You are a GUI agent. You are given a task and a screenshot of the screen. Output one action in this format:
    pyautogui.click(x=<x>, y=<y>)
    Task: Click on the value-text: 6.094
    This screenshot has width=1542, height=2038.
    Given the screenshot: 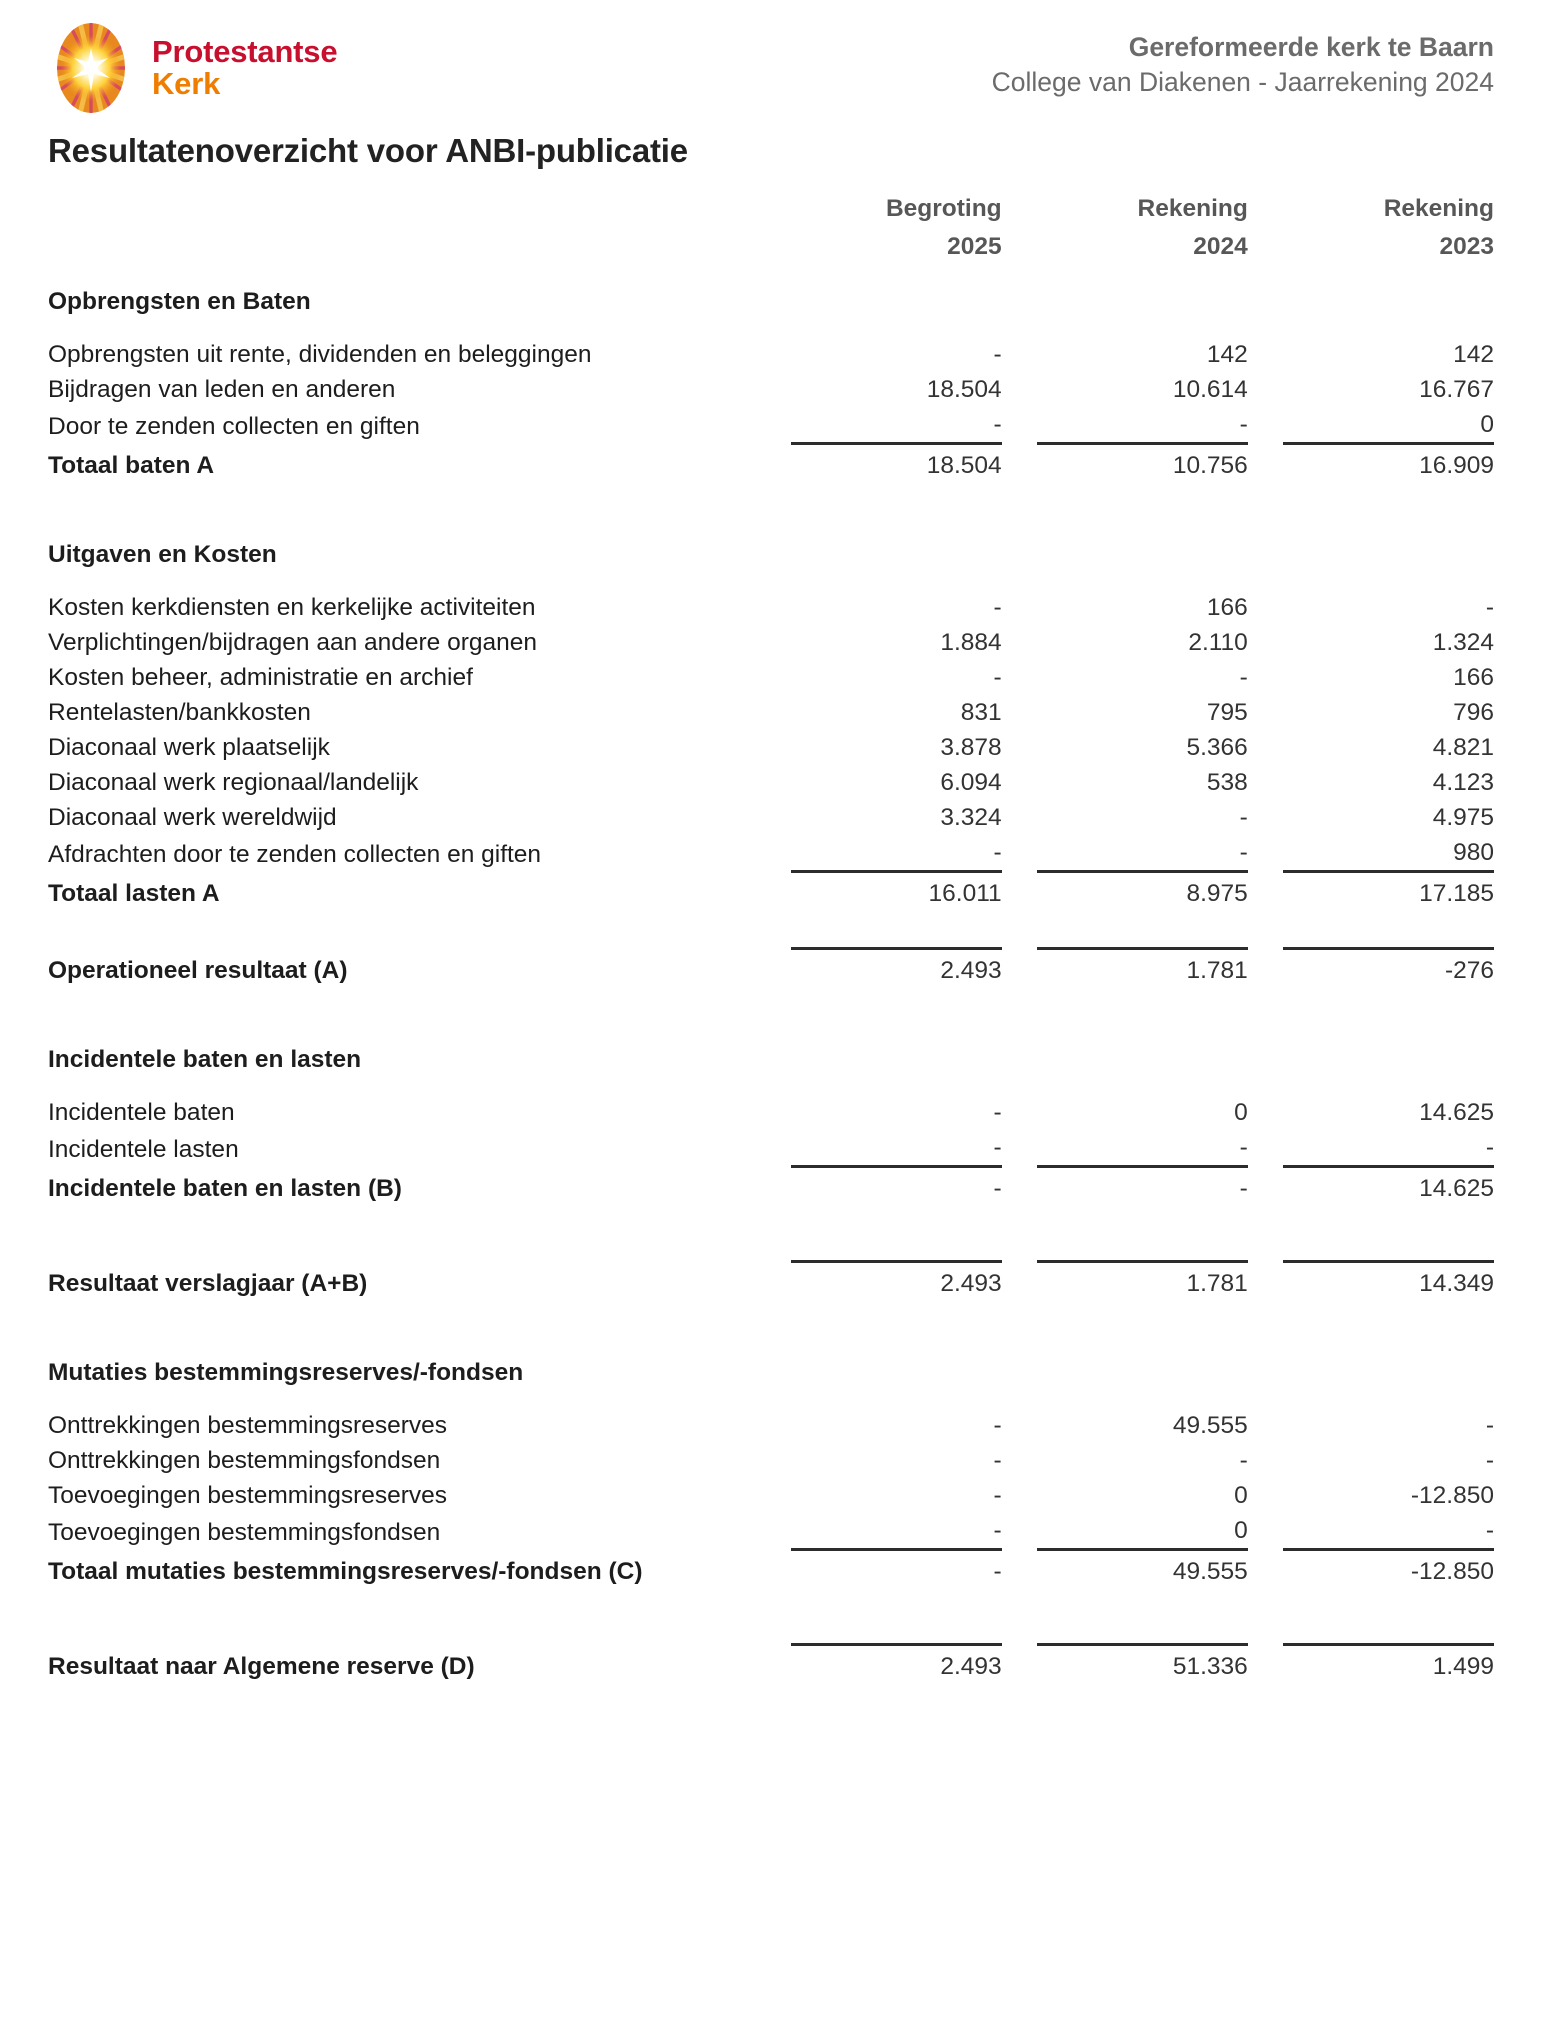 What is the action you would take?
    pyautogui.click(x=971, y=782)
    